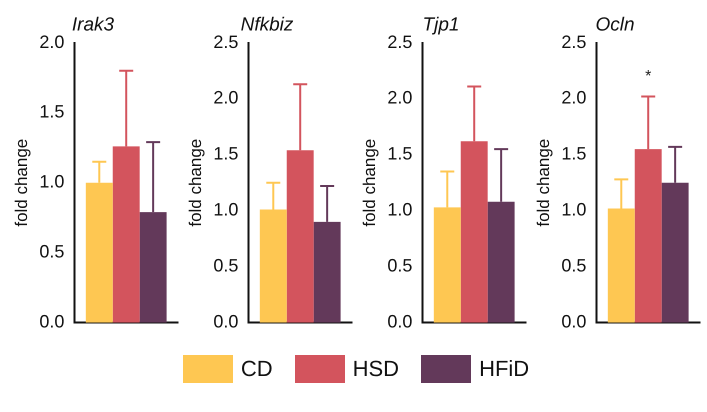 The width and height of the screenshot is (707, 412). Describe the element at coordinates (615, 25) in the screenshot. I see `chart-title: Ocln` at that location.